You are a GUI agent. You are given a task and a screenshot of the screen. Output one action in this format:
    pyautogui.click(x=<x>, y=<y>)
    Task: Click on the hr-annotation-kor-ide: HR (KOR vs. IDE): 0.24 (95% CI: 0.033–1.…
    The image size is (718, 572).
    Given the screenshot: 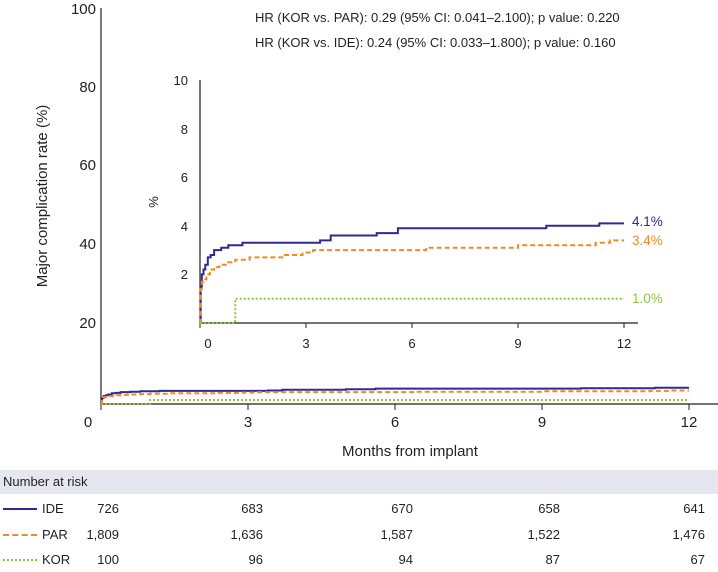 What is the action you would take?
    pyautogui.click(x=435, y=42)
    